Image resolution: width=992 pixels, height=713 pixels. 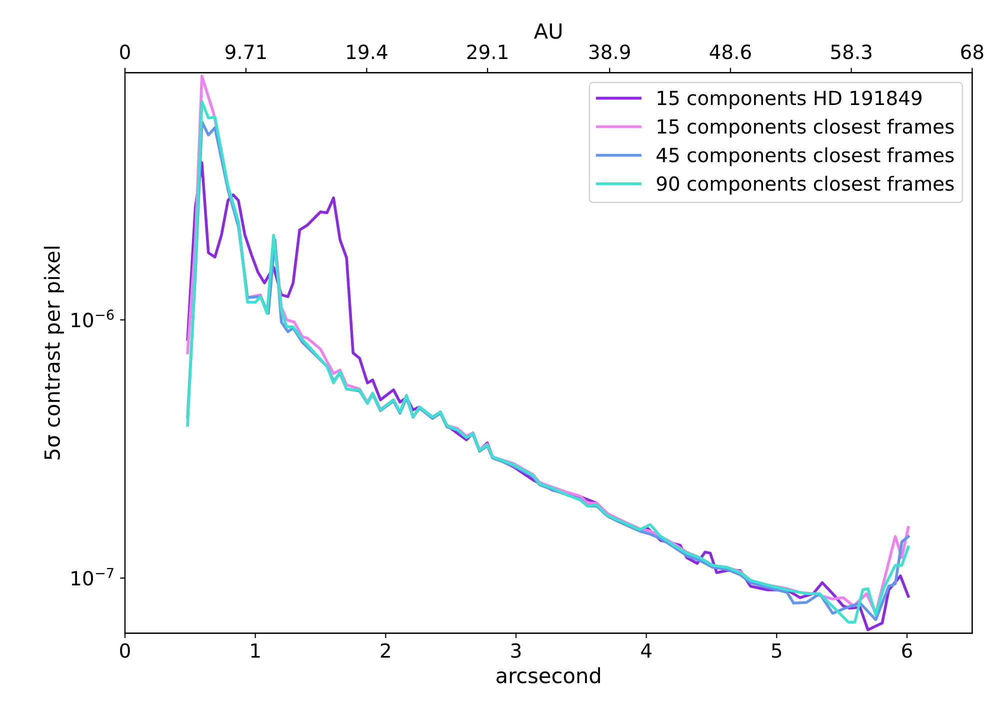 I want to click on x-tick-label: 3, so click(x=516, y=650).